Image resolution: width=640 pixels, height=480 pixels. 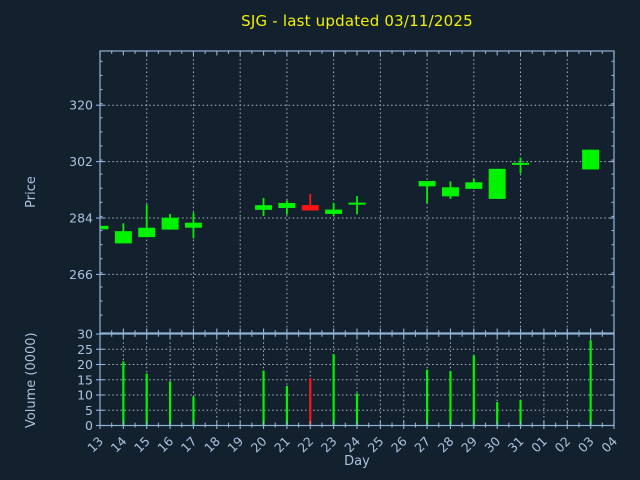 What do you see at coordinates (306, 445) in the screenshot?
I see `x-tick-label: 22` at bounding box center [306, 445].